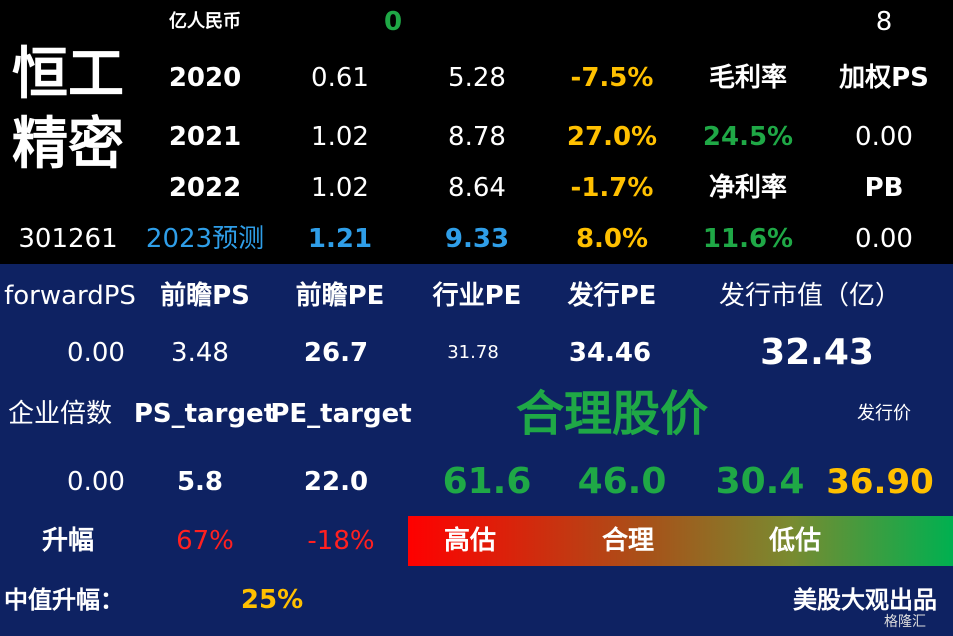  What do you see at coordinates (477, 239) in the screenshot?
I see `cell: 9.33` at bounding box center [477, 239].